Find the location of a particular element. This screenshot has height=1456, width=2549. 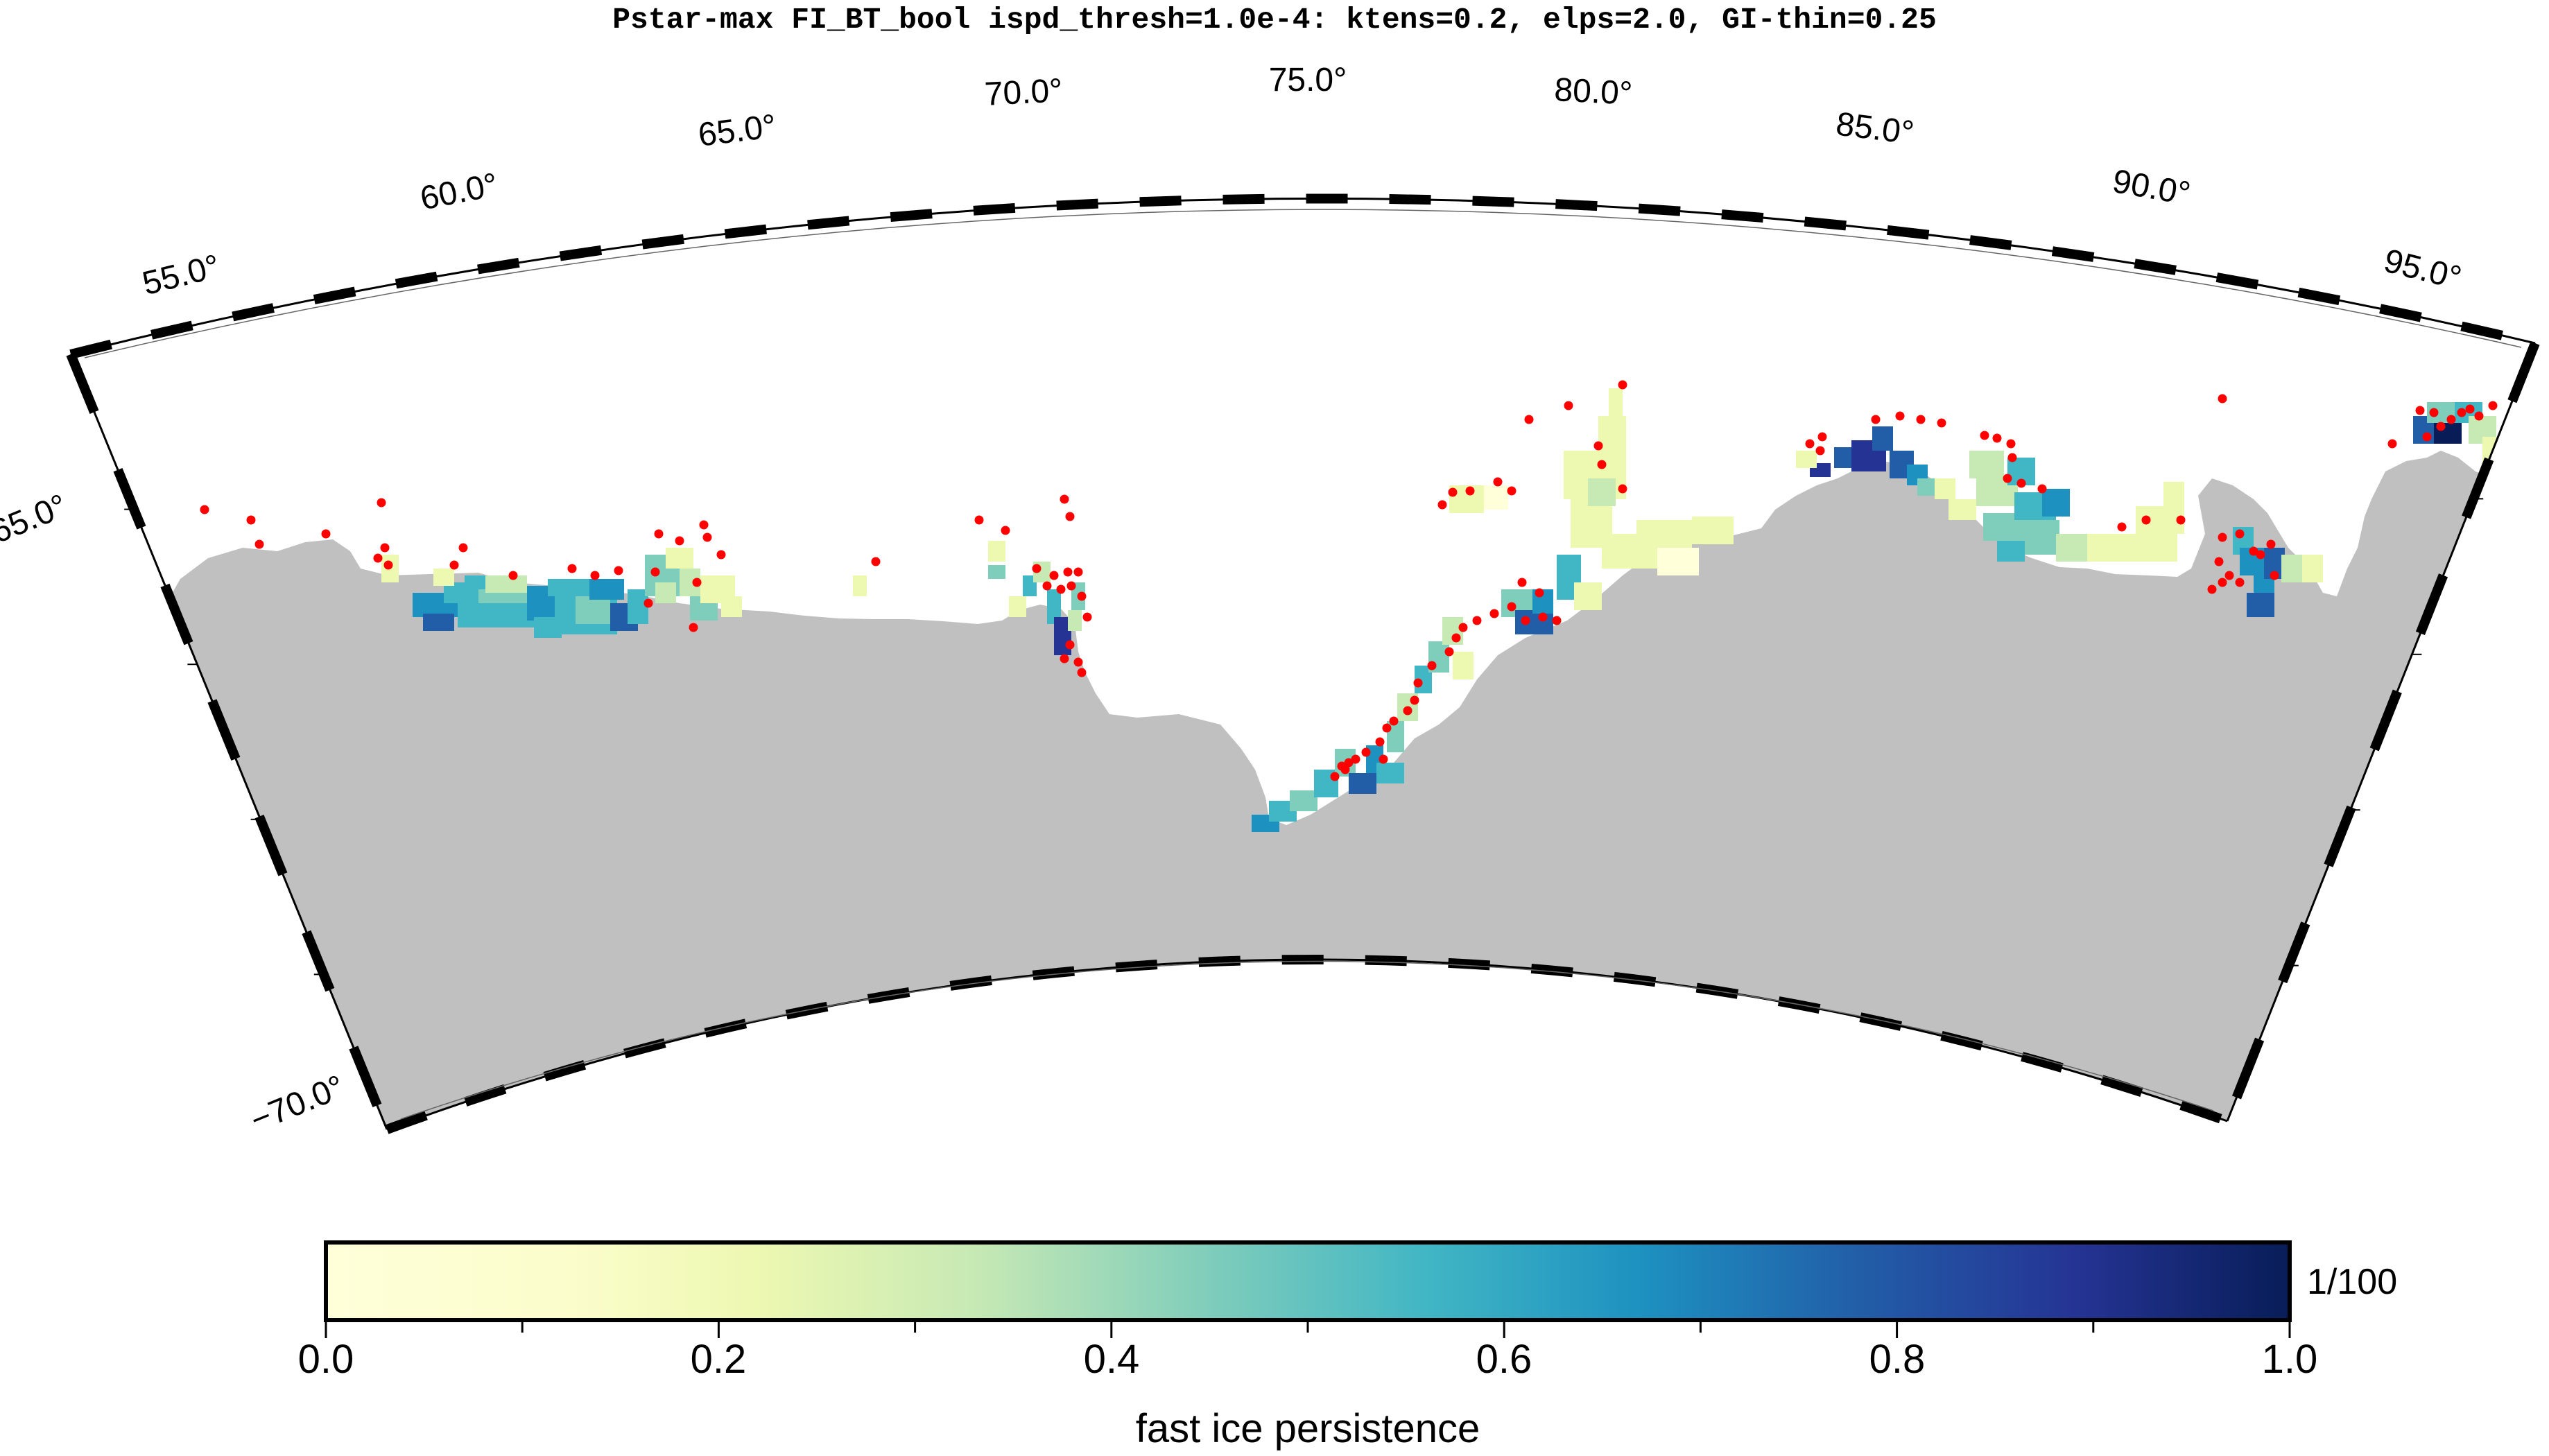

lon-label-65: 65.0° is located at coordinates (737, 130).